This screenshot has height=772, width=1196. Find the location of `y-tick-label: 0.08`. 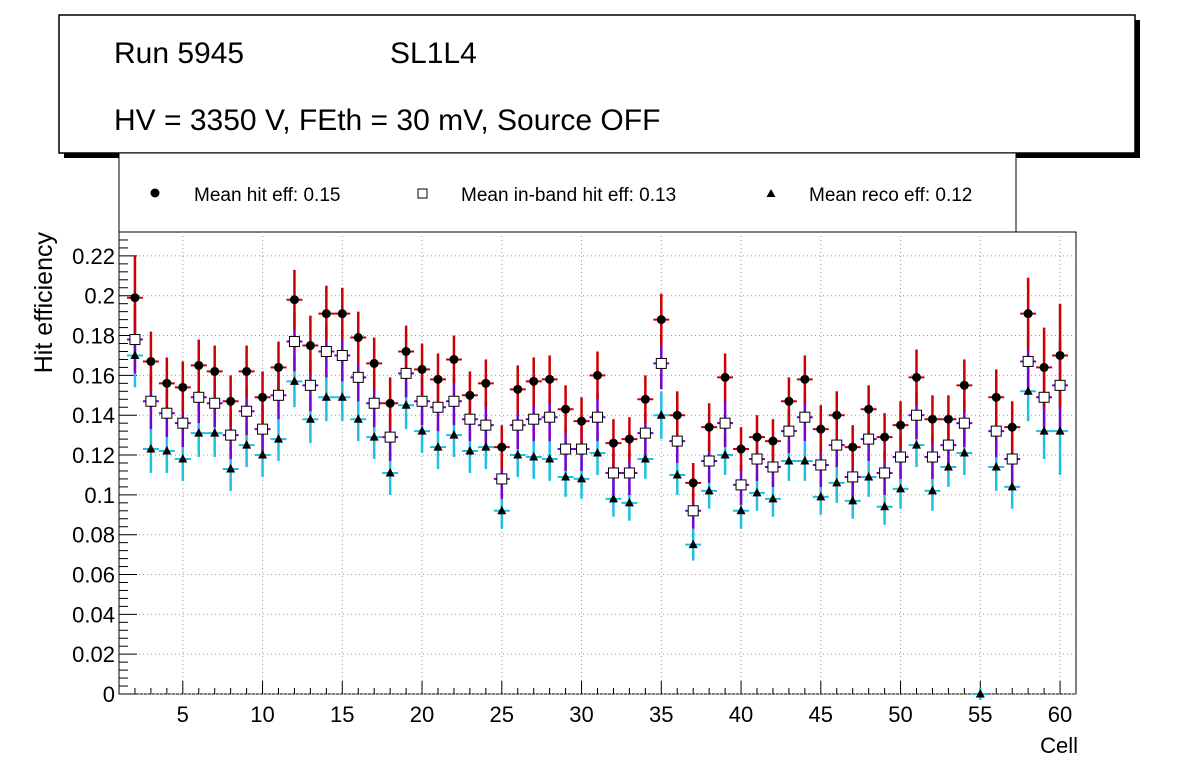

y-tick-label: 0.08 is located at coordinates (93, 535).